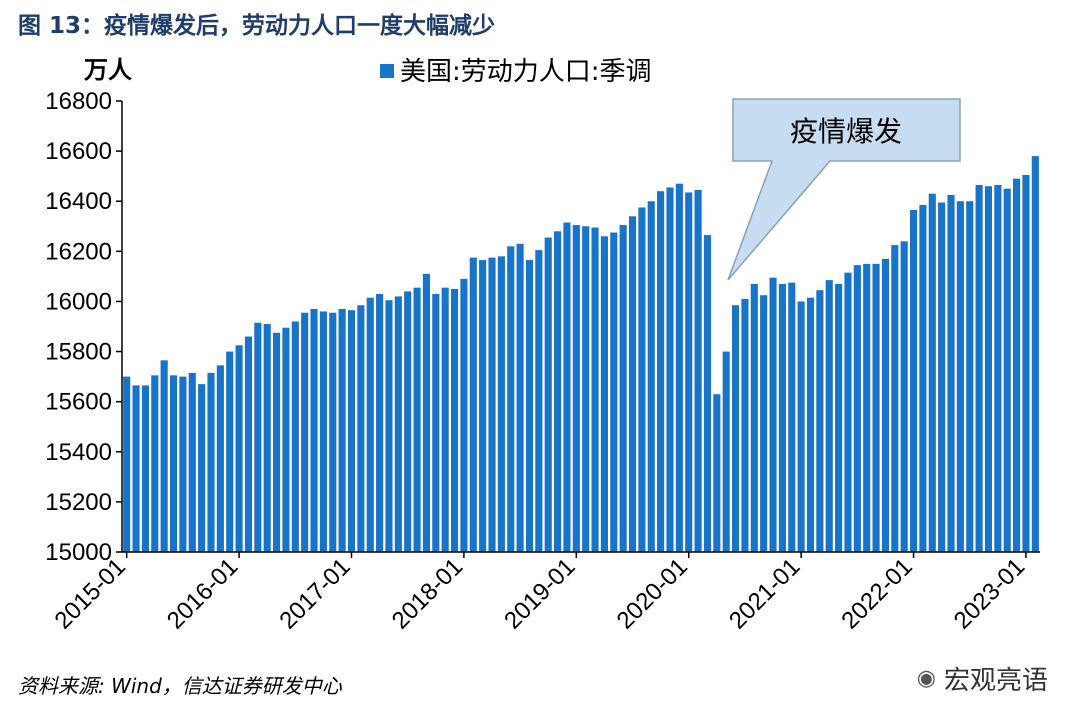 This screenshot has height=724, width=1080. What do you see at coordinates (876, 593) in the screenshot?
I see `x-tick-label: 2022-01` at bounding box center [876, 593].